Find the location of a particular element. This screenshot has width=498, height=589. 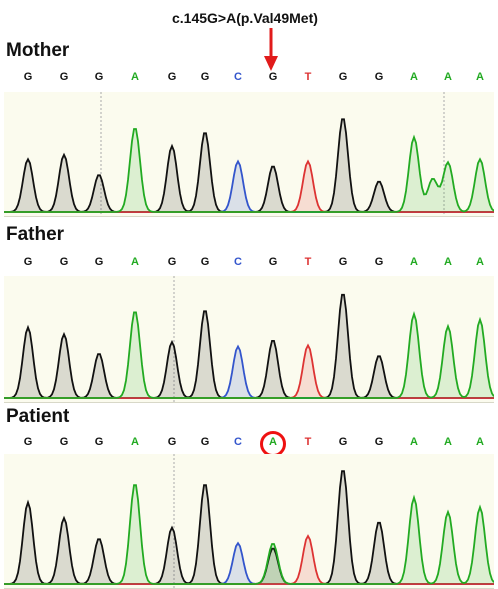

track-label: Patient is located at coordinates (38, 416).